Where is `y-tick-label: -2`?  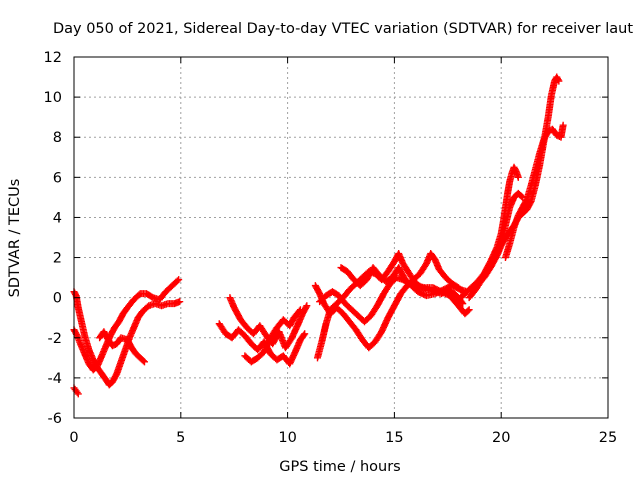
y-tick-label: -2 is located at coordinates (55, 339).